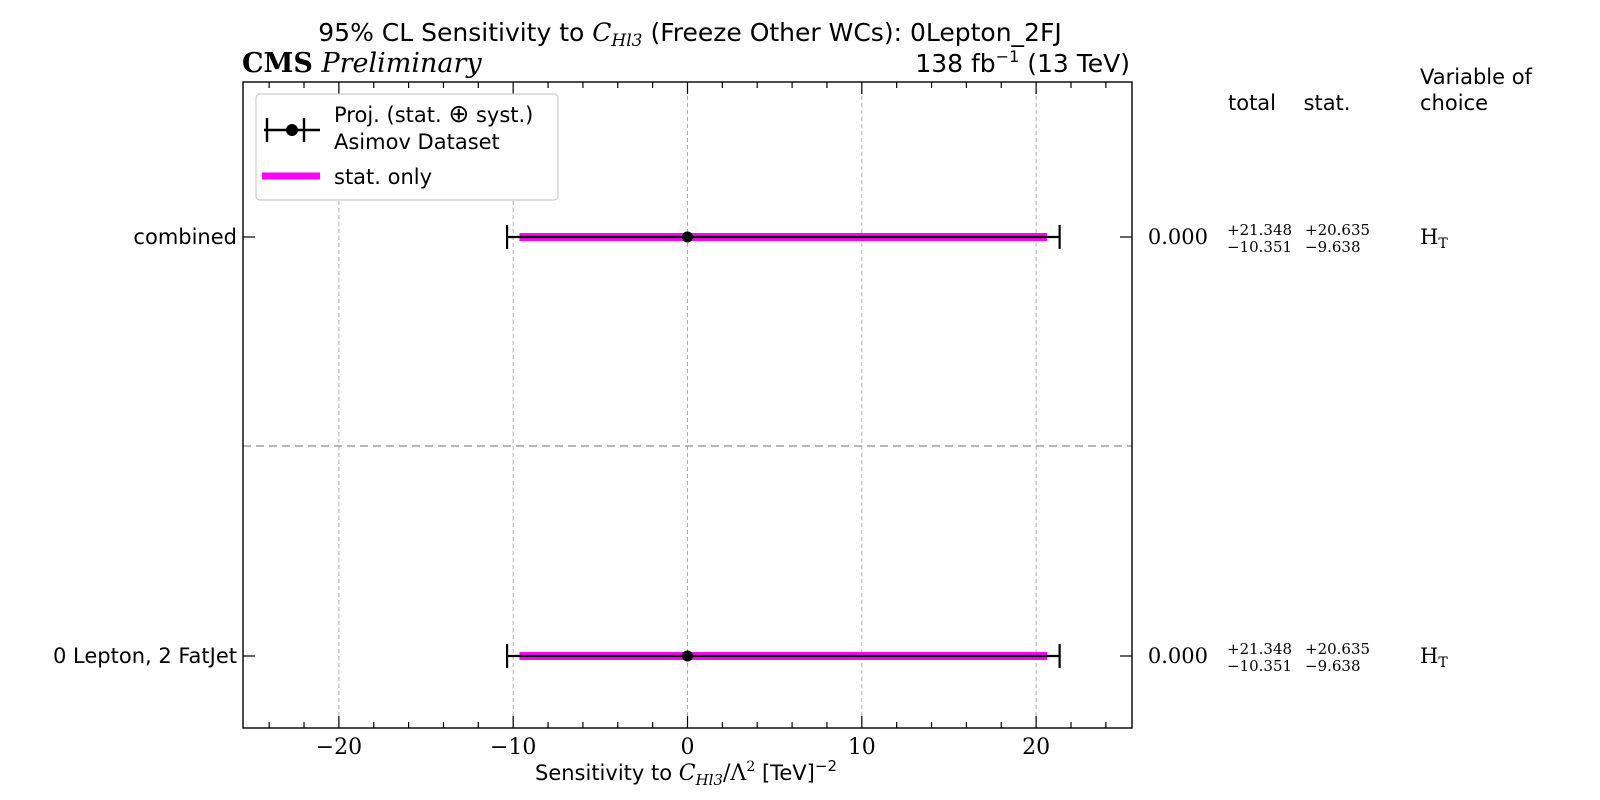  I want to click on row-label: 0 Lepton, 2 FatJet, so click(145, 656).